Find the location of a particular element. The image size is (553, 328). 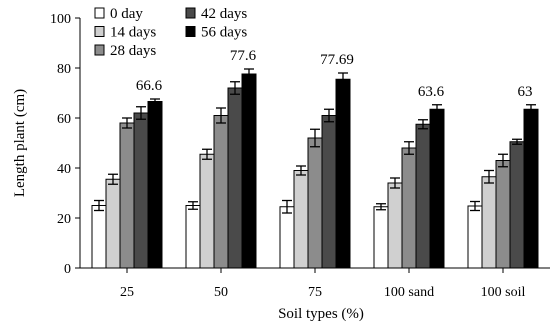

legend-label: 42 days is located at coordinates (224, 14).